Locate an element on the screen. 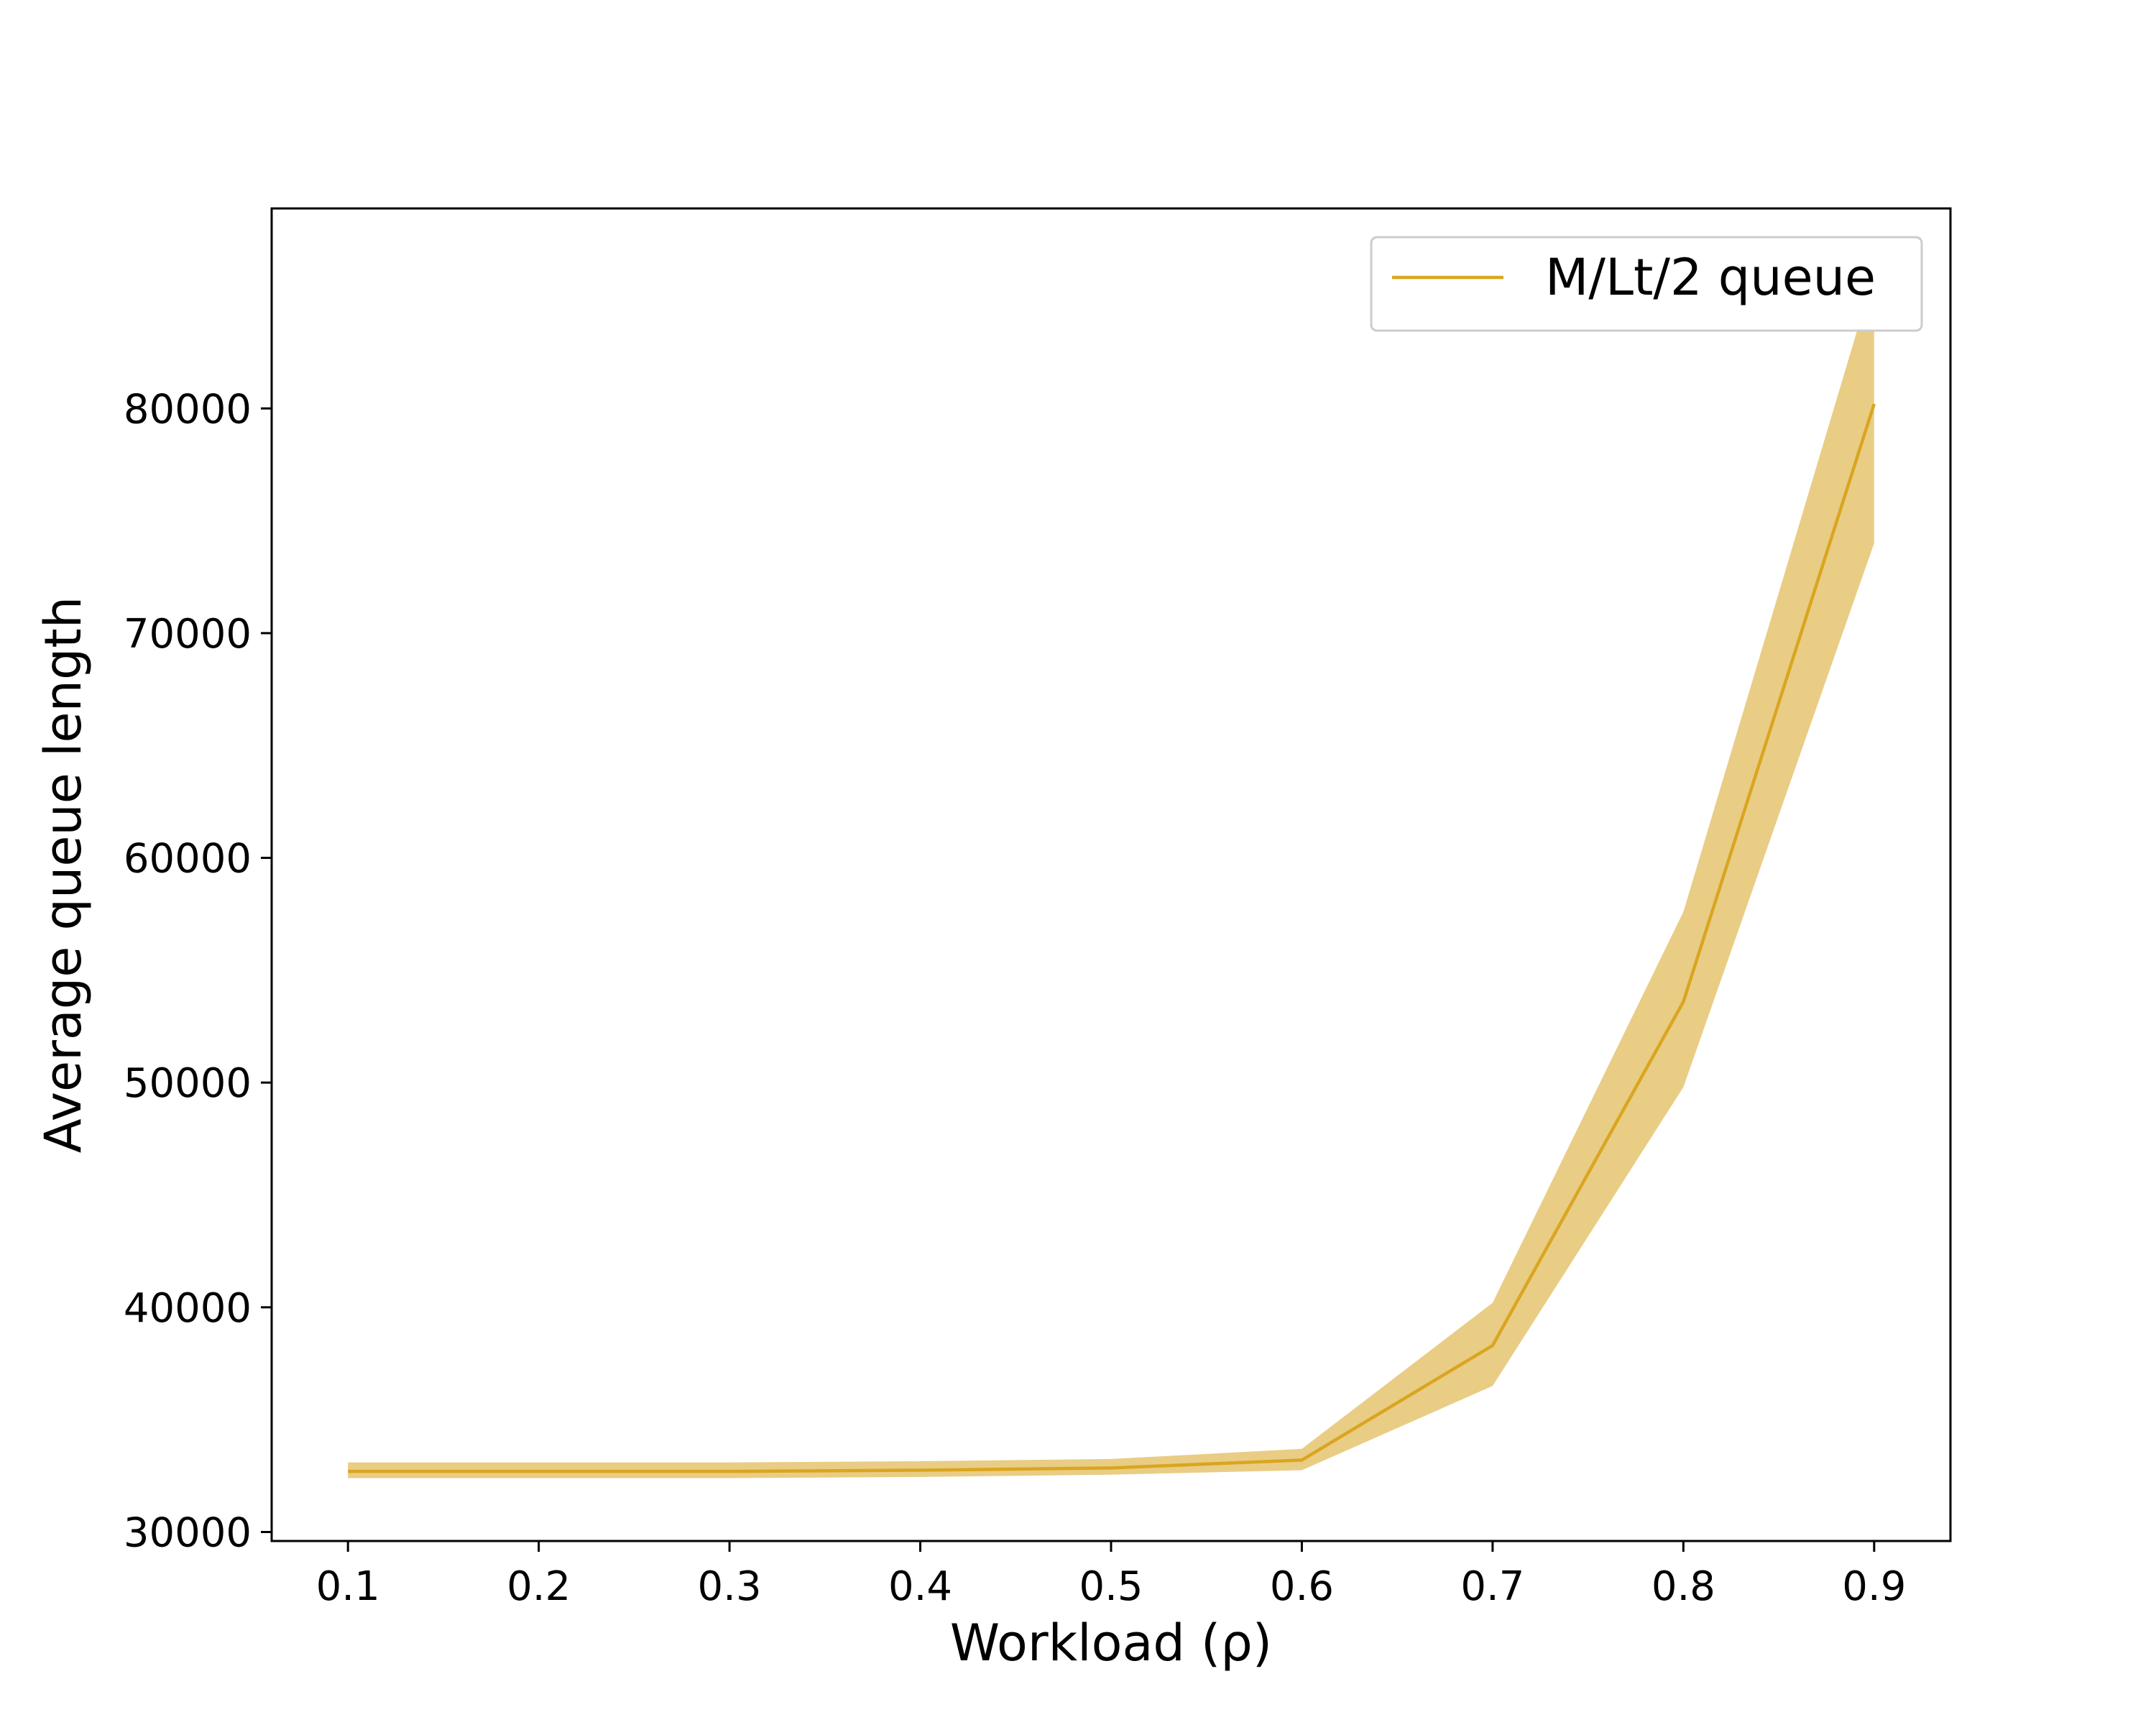 This screenshot has width=2156, height=1725. y-tick-label: 70000 is located at coordinates (188, 634).